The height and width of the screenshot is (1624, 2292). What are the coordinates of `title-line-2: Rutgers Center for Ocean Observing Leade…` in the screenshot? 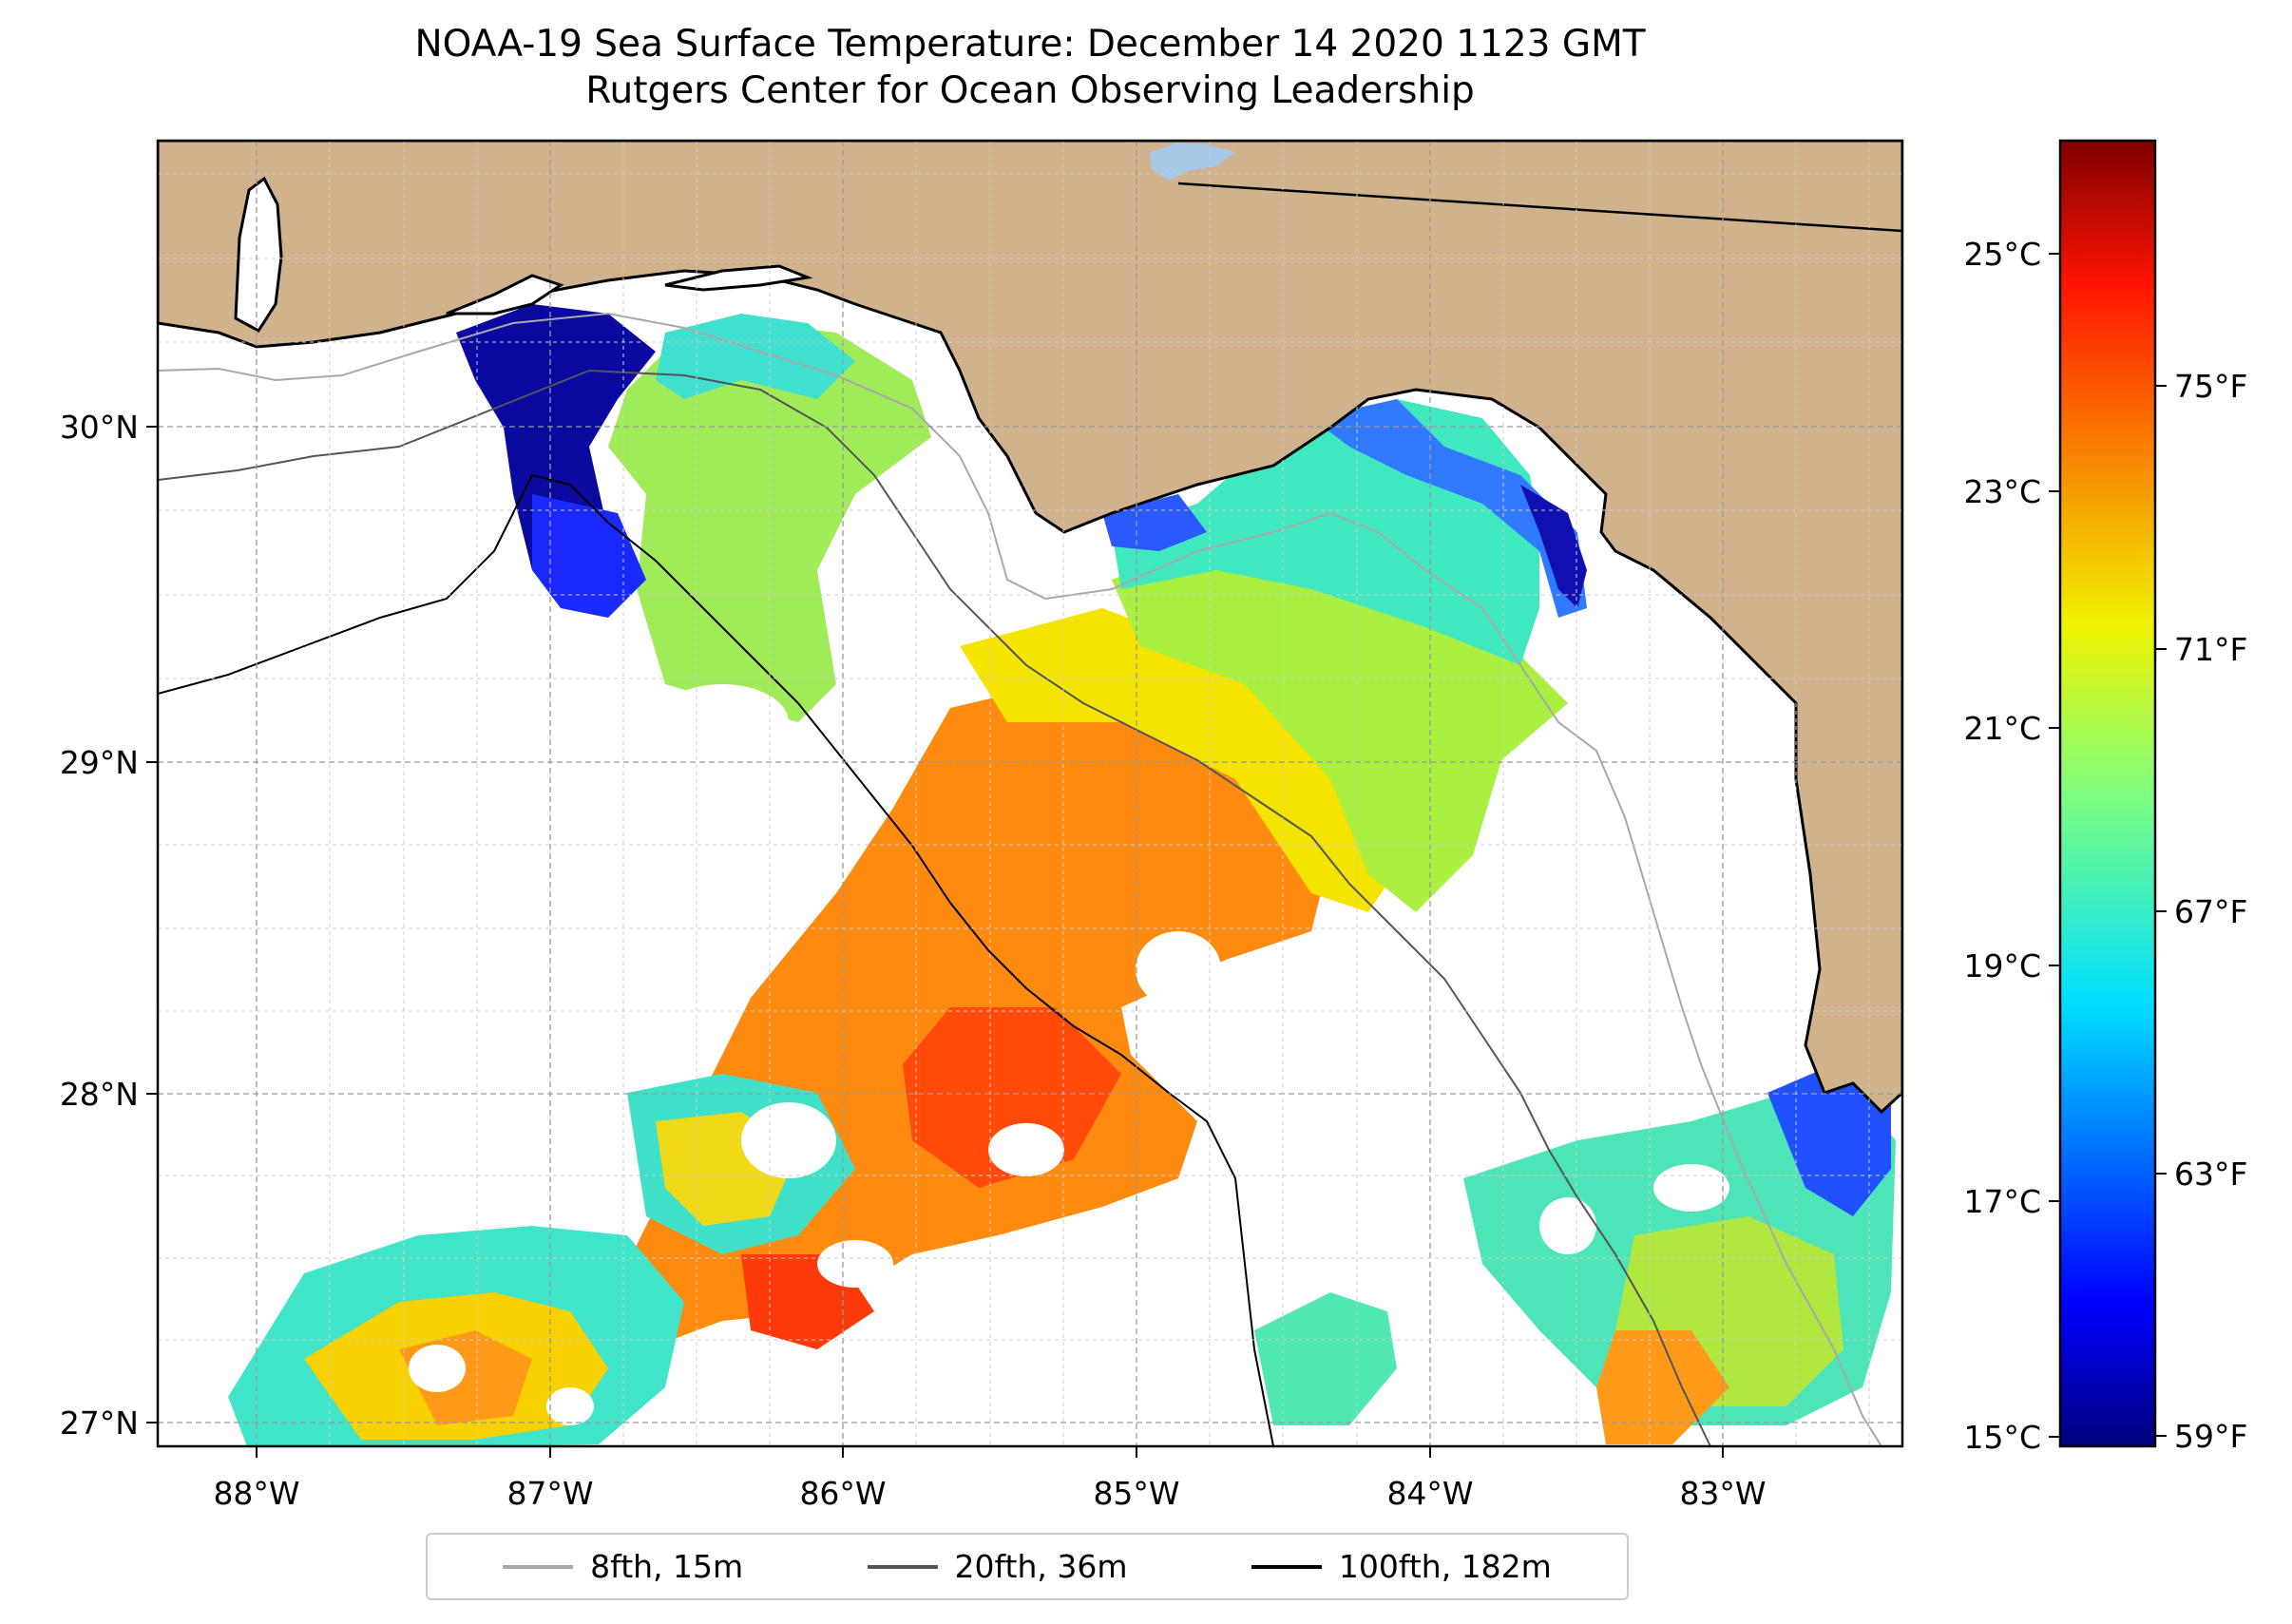 It's located at (1030, 90).